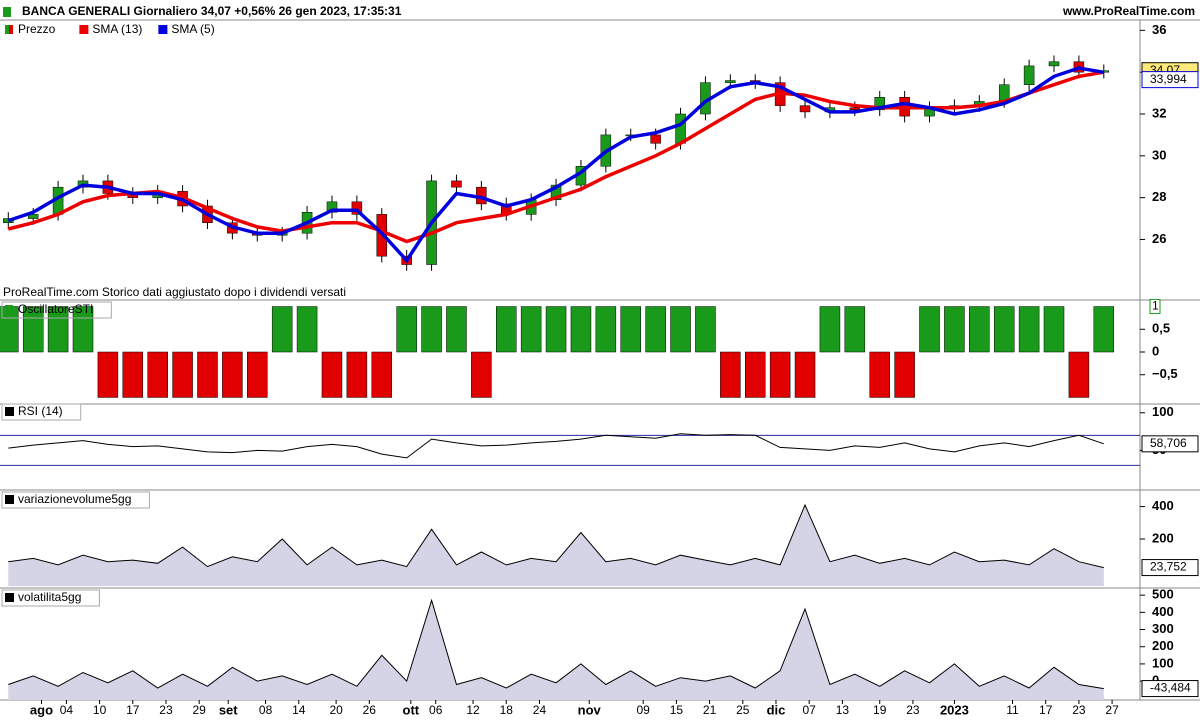 This screenshot has width=1200, height=720. Describe the element at coordinates (336, 710) in the screenshot. I see `x-tick-label: 20` at that location.